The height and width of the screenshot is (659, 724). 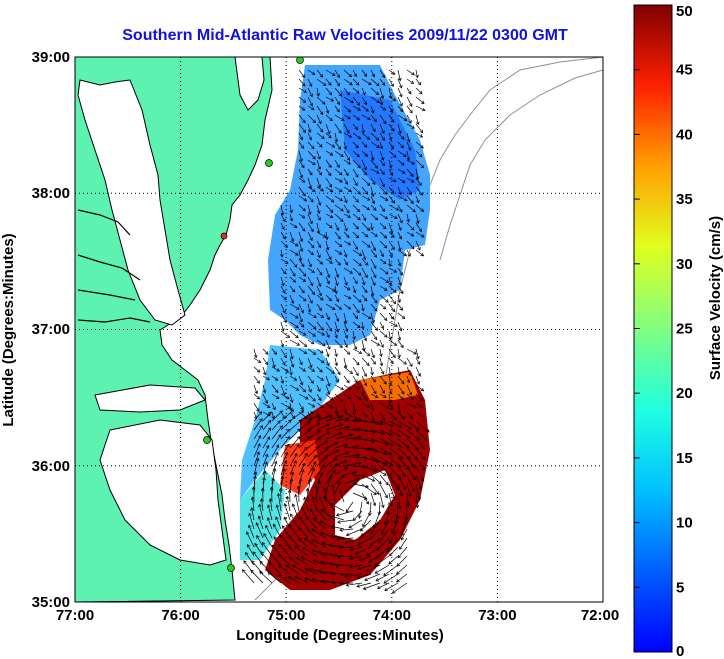 I want to click on colorbar-tick-label: 25, so click(x=684, y=329).